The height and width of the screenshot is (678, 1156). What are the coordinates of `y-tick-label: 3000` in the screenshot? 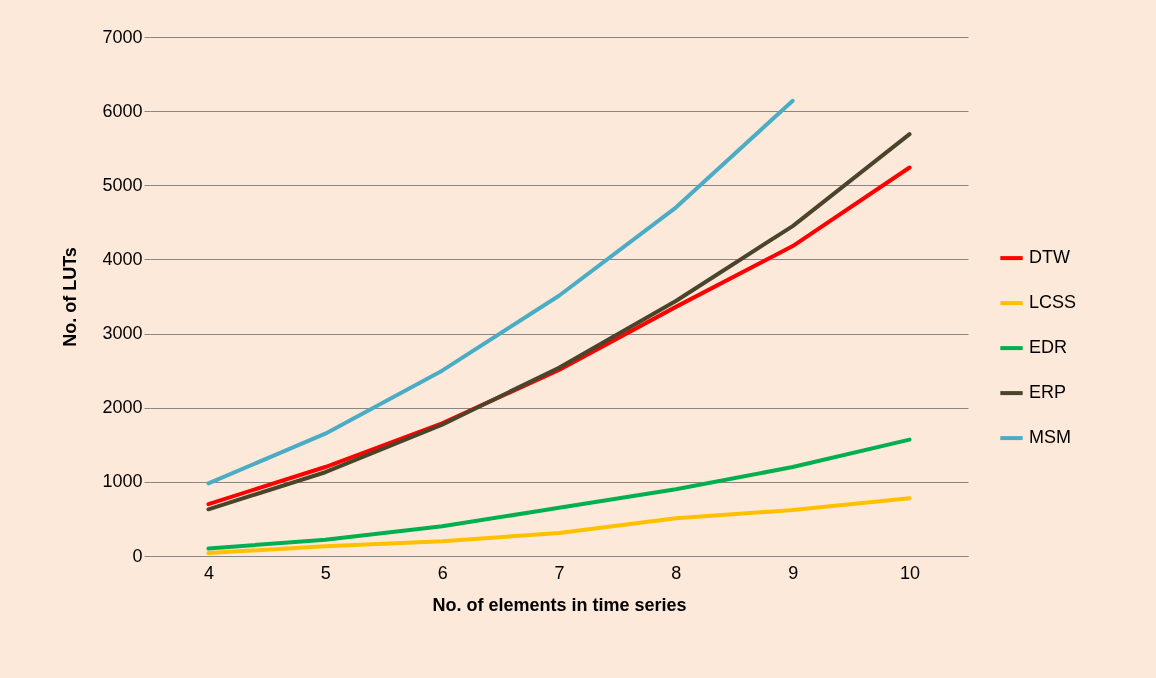 It's located at (122, 333).